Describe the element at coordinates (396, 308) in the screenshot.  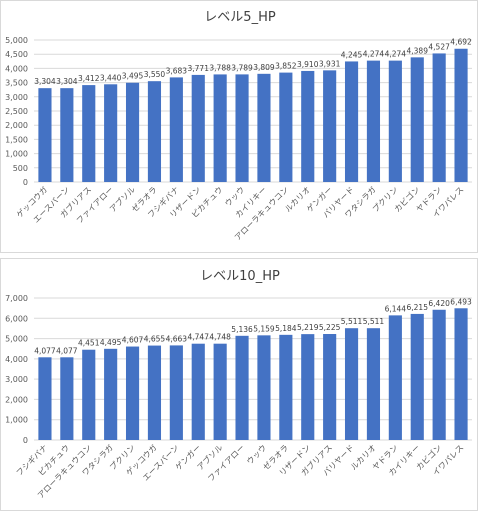
I see `value-label: 6,144` at that location.